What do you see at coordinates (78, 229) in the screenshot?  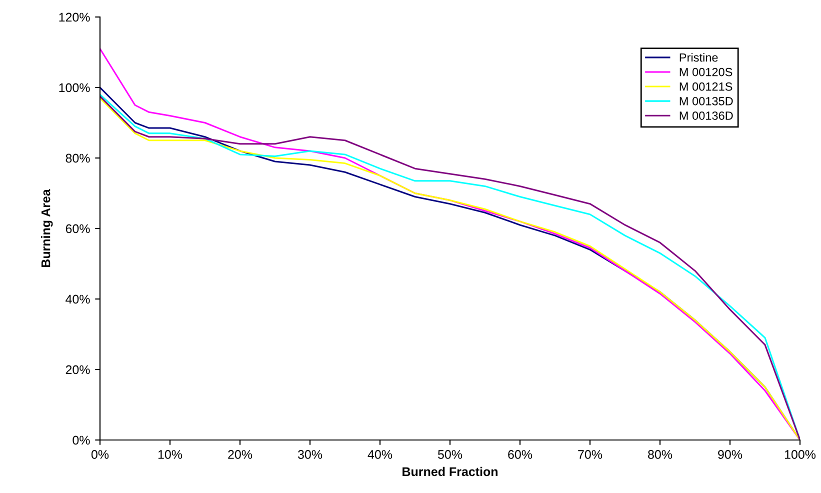 I see `y-tick-label: 60%` at bounding box center [78, 229].